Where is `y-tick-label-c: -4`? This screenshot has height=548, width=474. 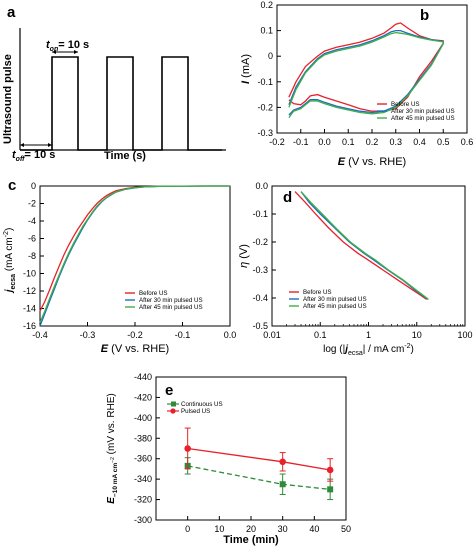
y-tick-label-c: -4 is located at coordinates (32, 221).